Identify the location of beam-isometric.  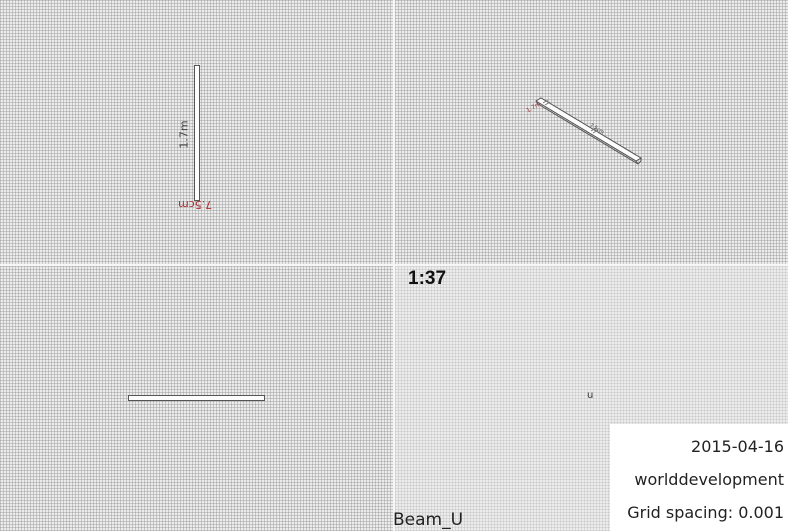
(588, 131).